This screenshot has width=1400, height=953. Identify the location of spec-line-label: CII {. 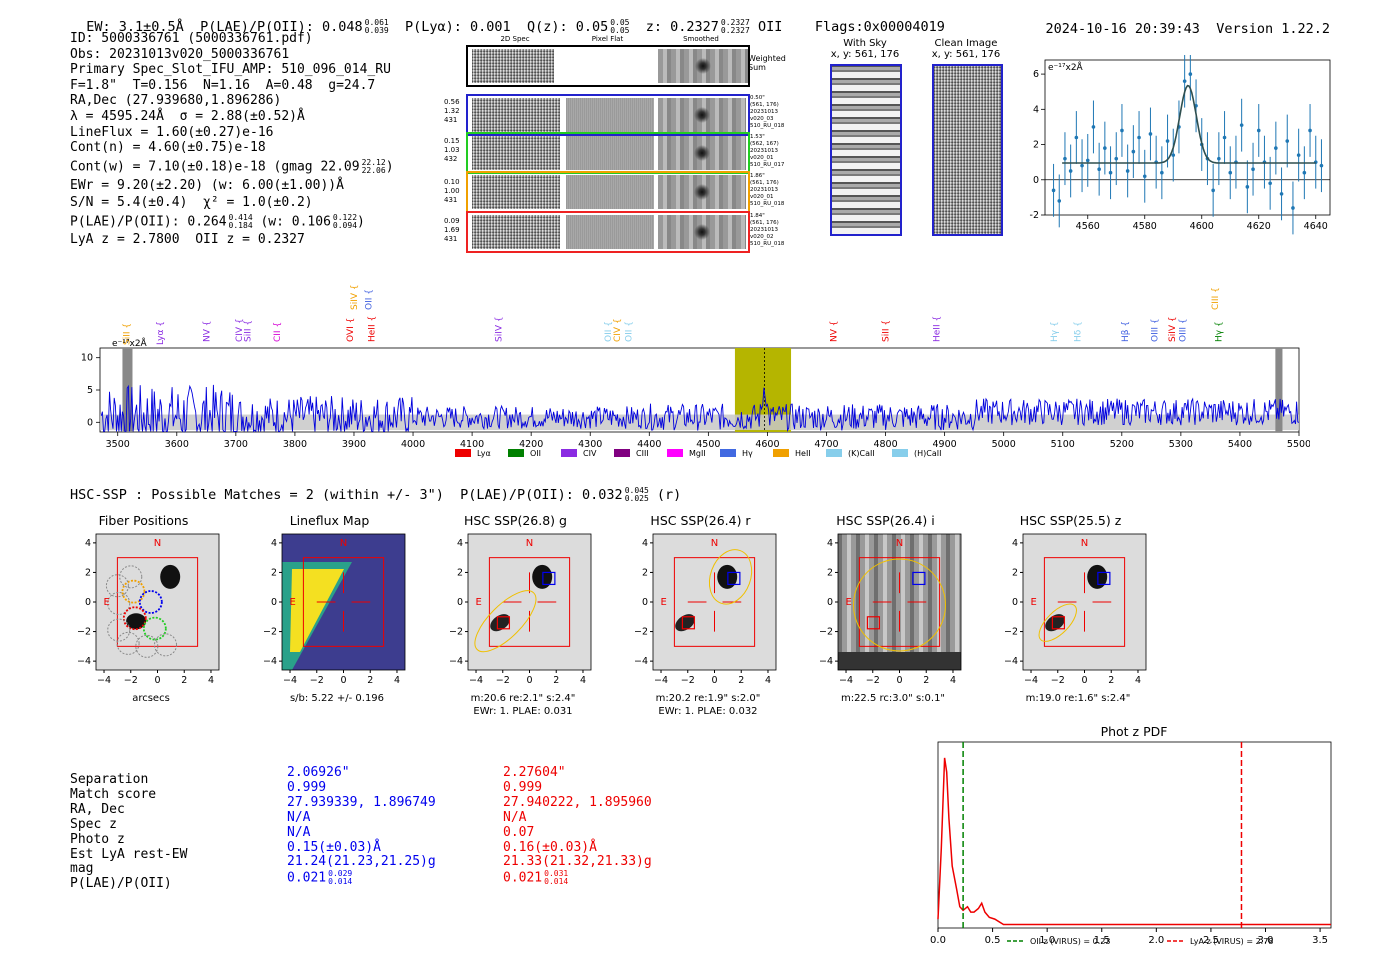
(278, 332).